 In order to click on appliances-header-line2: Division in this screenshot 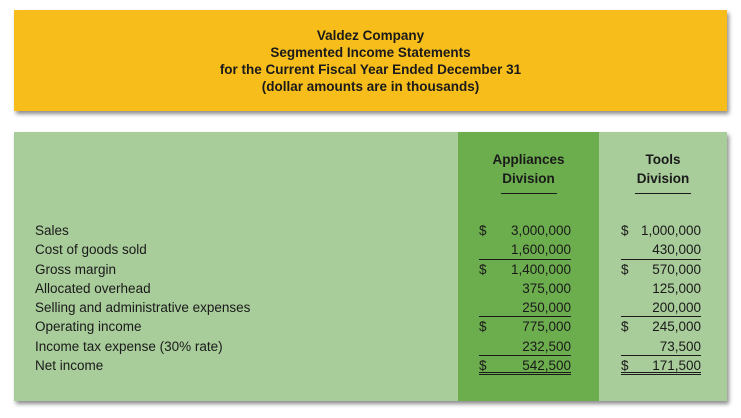, I will do `click(528, 178)`.